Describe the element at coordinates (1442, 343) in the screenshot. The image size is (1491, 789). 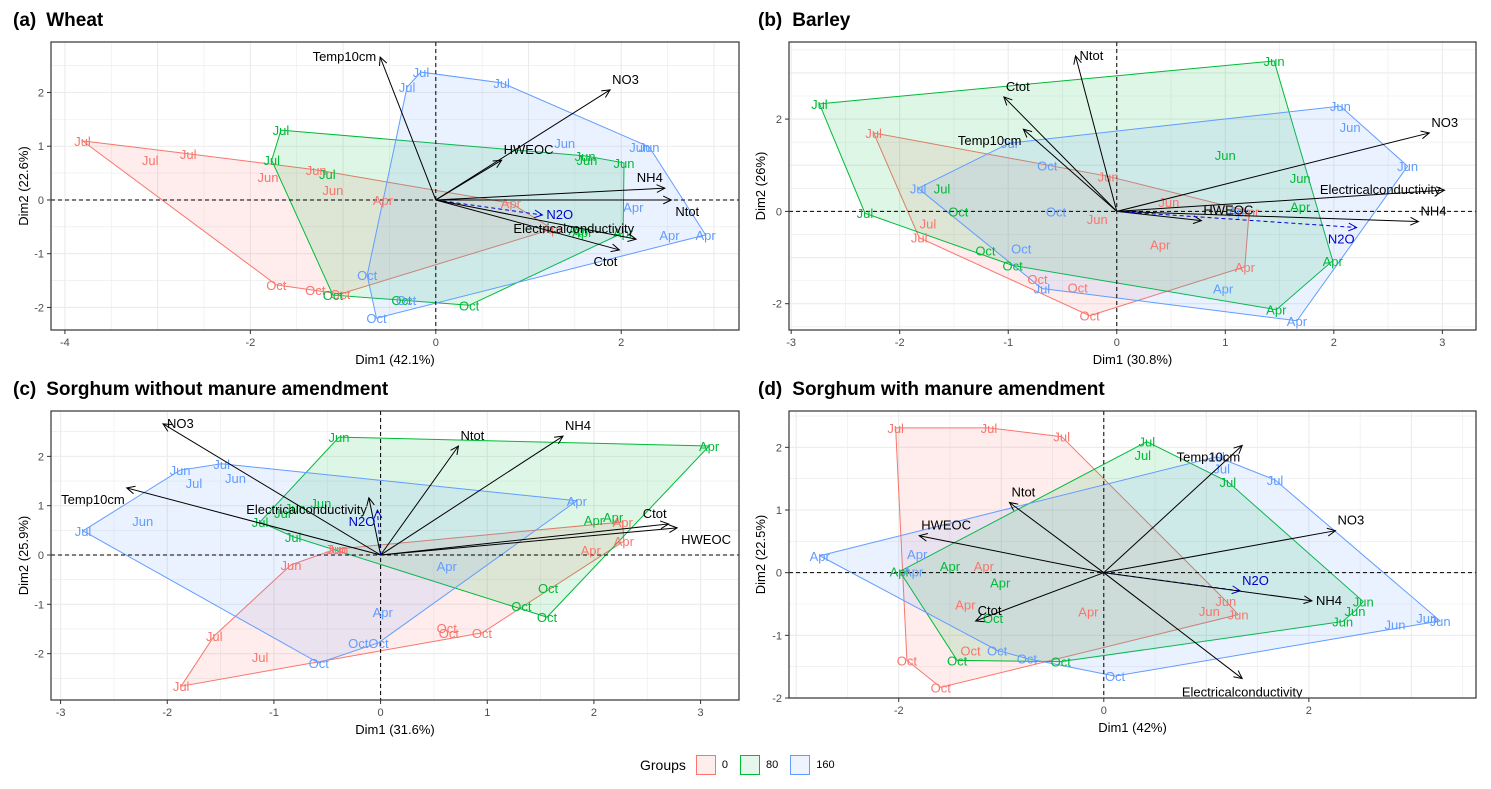
I see `x-tick-label: 3` at that location.